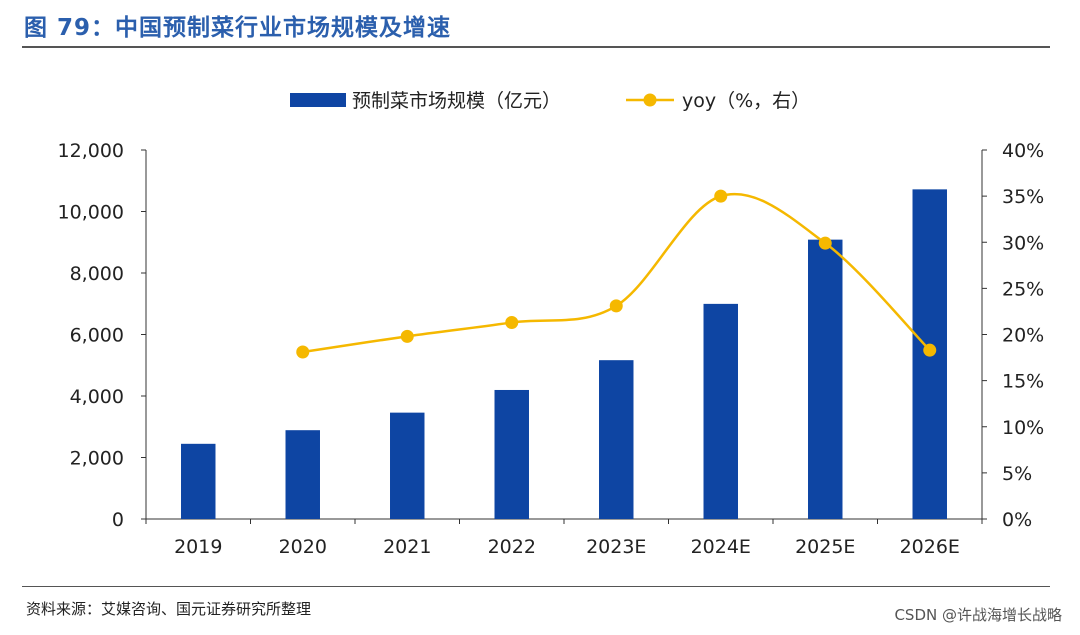 The height and width of the screenshot is (635, 1080). What do you see at coordinates (1023, 382) in the screenshot?
I see `y-right-tick-label: 15%` at bounding box center [1023, 382].